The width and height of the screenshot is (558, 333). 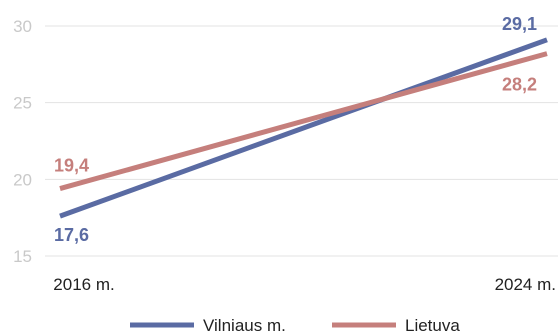 What do you see at coordinates (295, 324) in the screenshot?
I see `legend: Vilniaus m. Lietuva` at bounding box center [295, 324].